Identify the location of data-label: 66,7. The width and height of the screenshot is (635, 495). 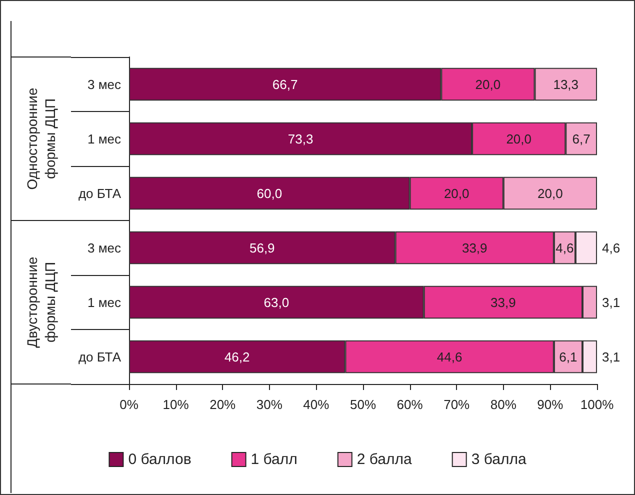
(285, 84).